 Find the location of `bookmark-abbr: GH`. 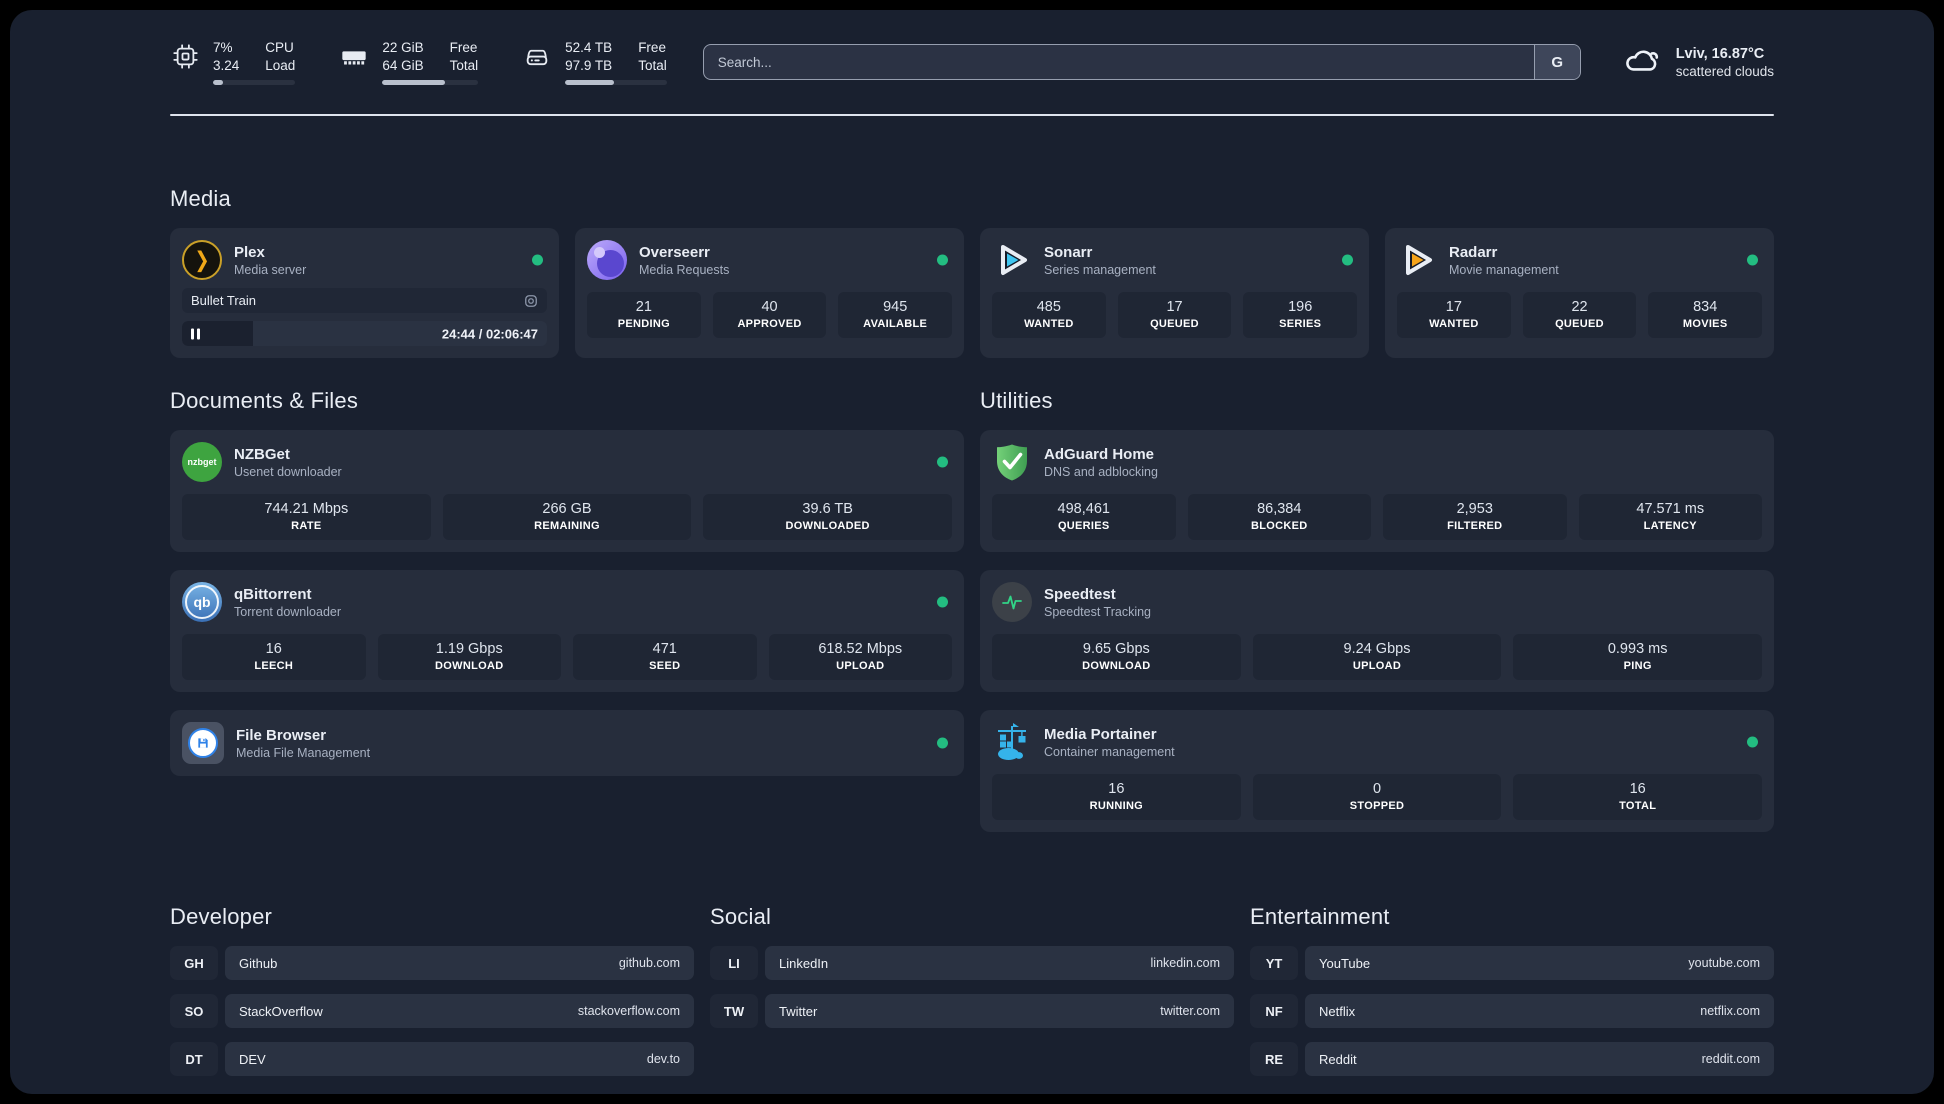

bookmark-abbr: GH is located at coordinates (194, 963).